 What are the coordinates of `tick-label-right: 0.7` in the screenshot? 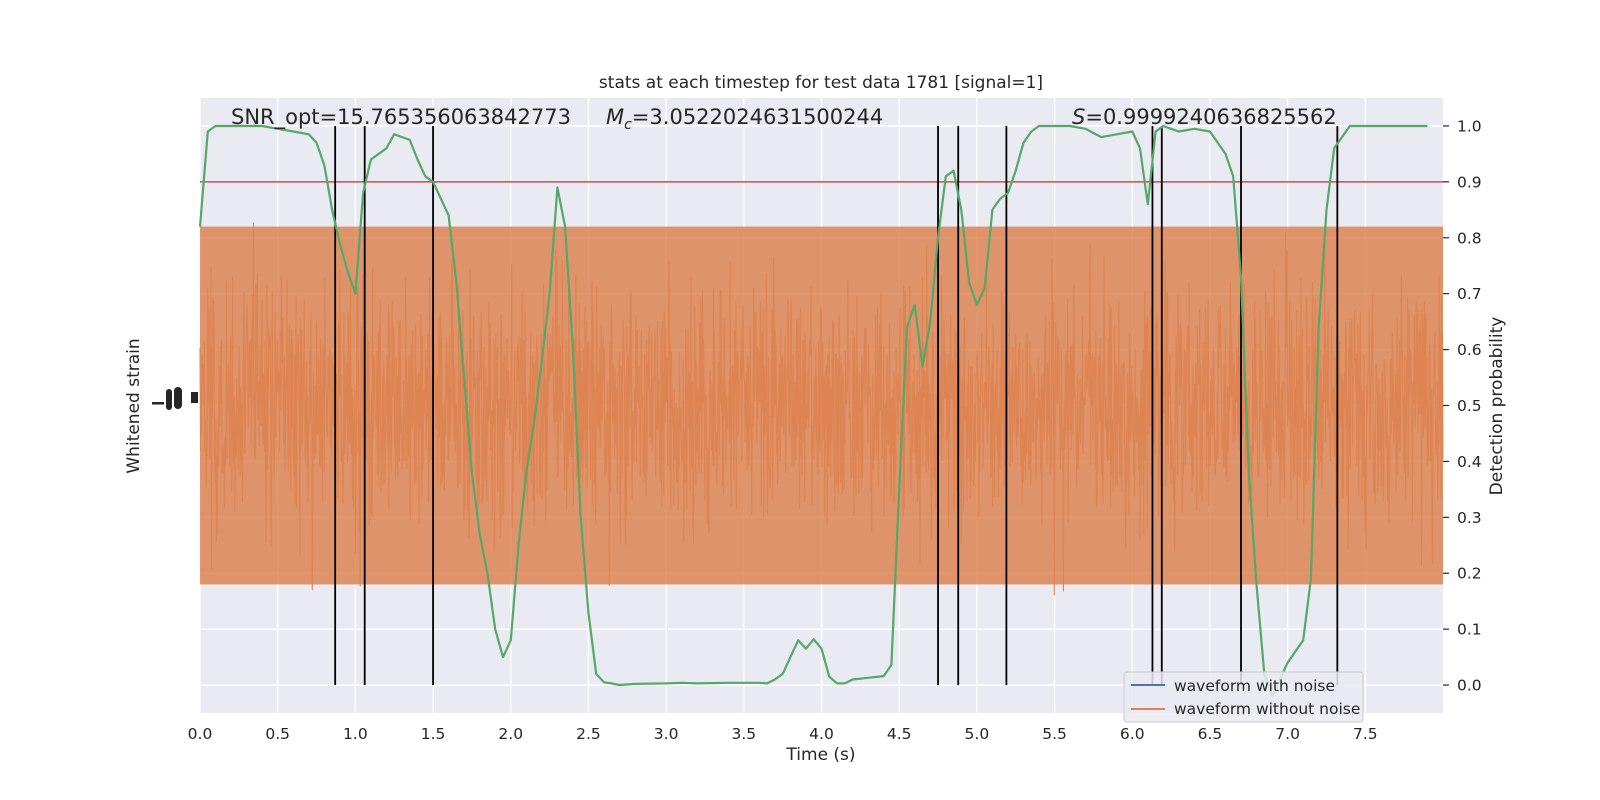 It's located at (1469, 294).